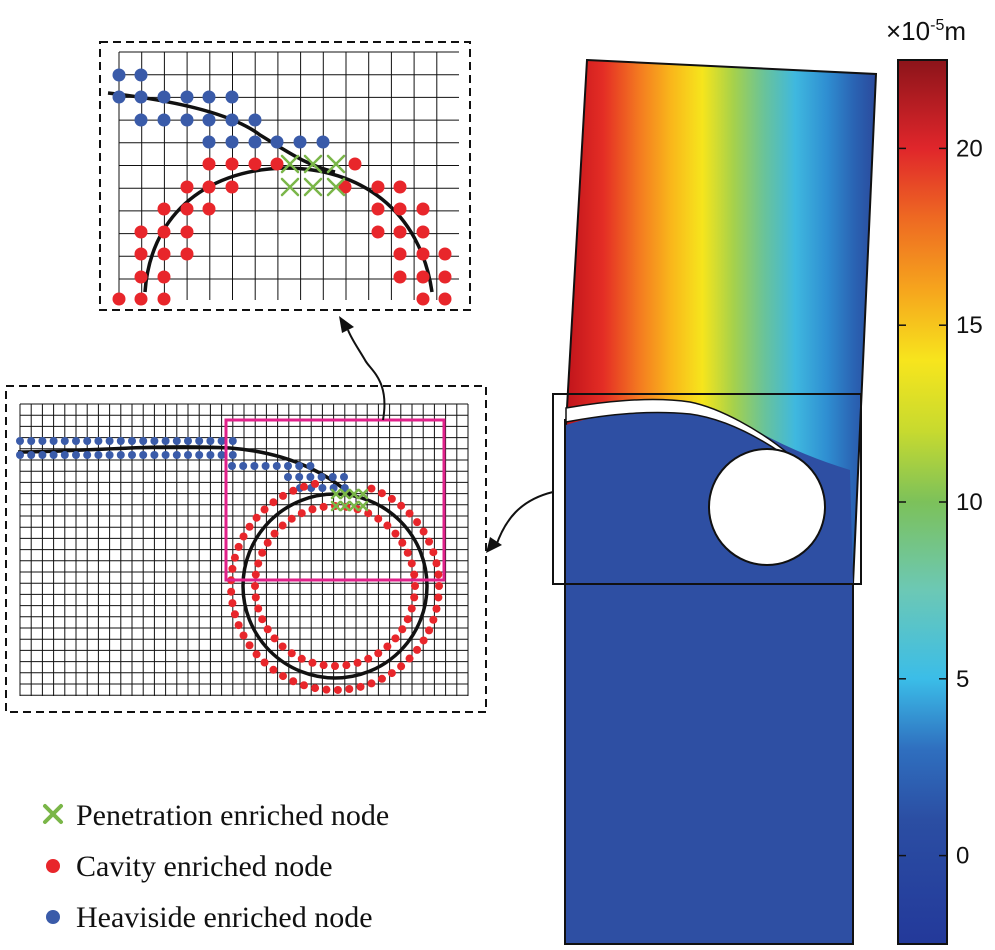 This screenshot has width=995, height=950. What do you see at coordinates (204, 866) in the screenshot?
I see `legend-label-cavity: Cavity enriched node` at bounding box center [204, 866].